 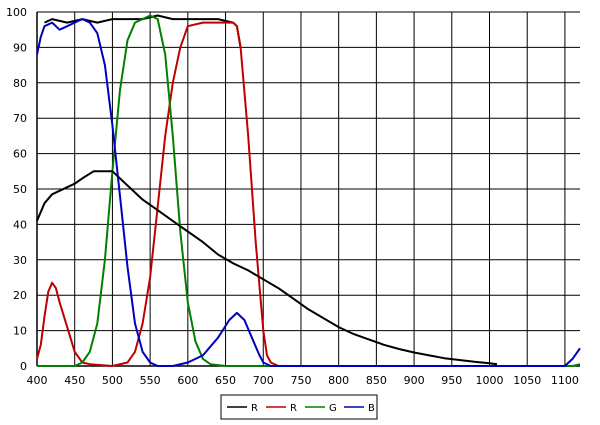 I want to click on y-tick-labels: 0 10 20 30 40 50 60 70 80 90 100, so click(x=16, y=189).